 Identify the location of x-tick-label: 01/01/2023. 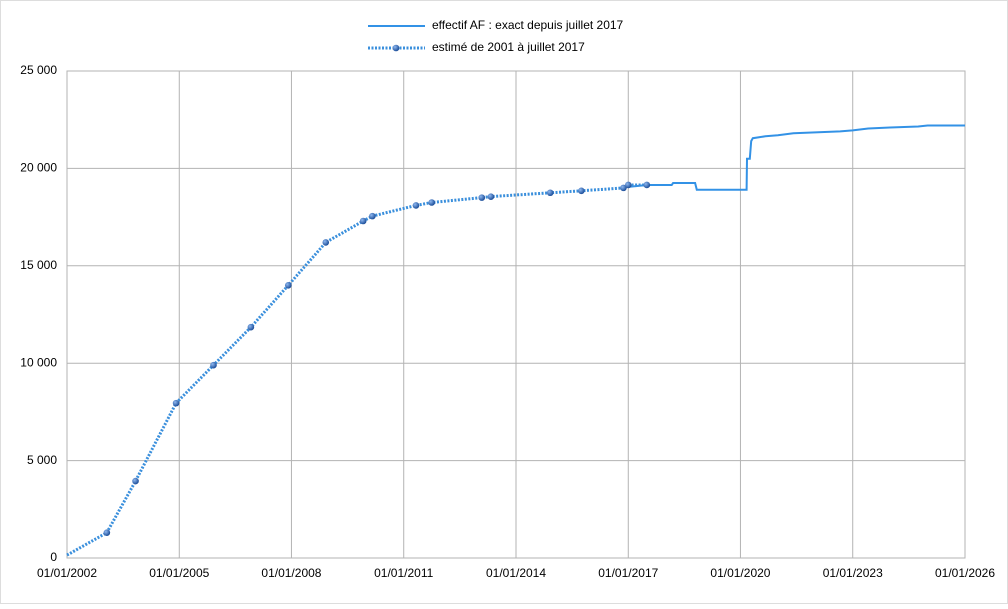
(853, 573).